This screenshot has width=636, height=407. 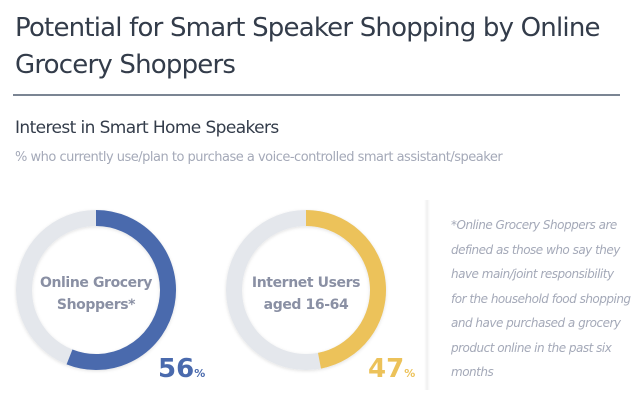 I want to click on donut-label-line2: aged 16-64, so click(x=306, y=305).